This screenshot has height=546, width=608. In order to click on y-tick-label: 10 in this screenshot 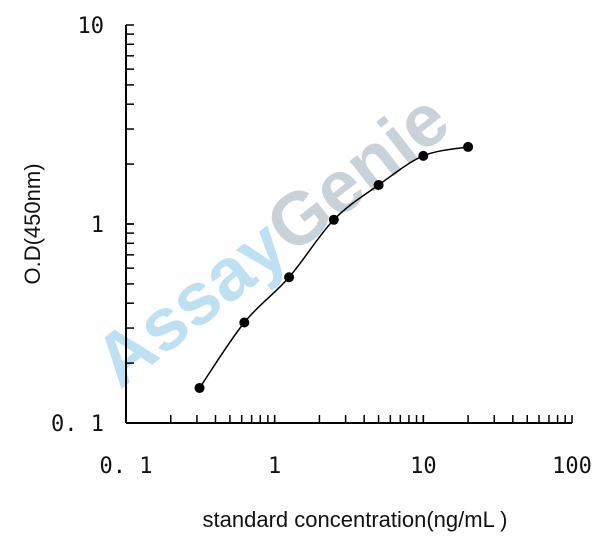, I will do `click(91, 26)`.